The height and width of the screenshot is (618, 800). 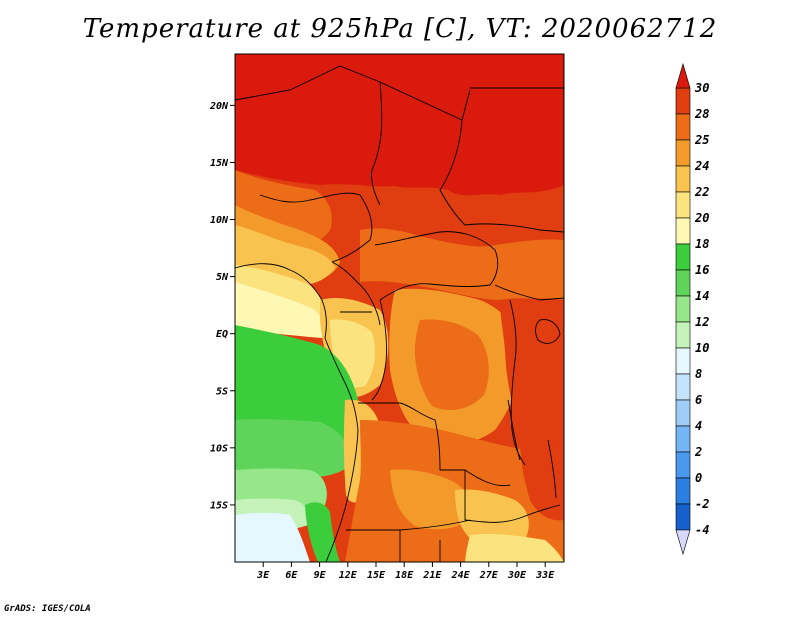 What do you see at coordinates (702, 530) in the screenshot?
I see `colorbar-label: -4` at bounding box center [702, 530].